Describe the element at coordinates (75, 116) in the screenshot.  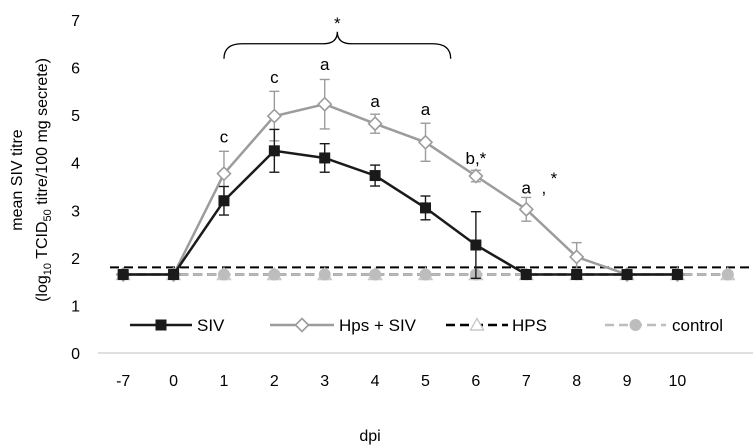
I see `y-tick-label: 5` at that location.